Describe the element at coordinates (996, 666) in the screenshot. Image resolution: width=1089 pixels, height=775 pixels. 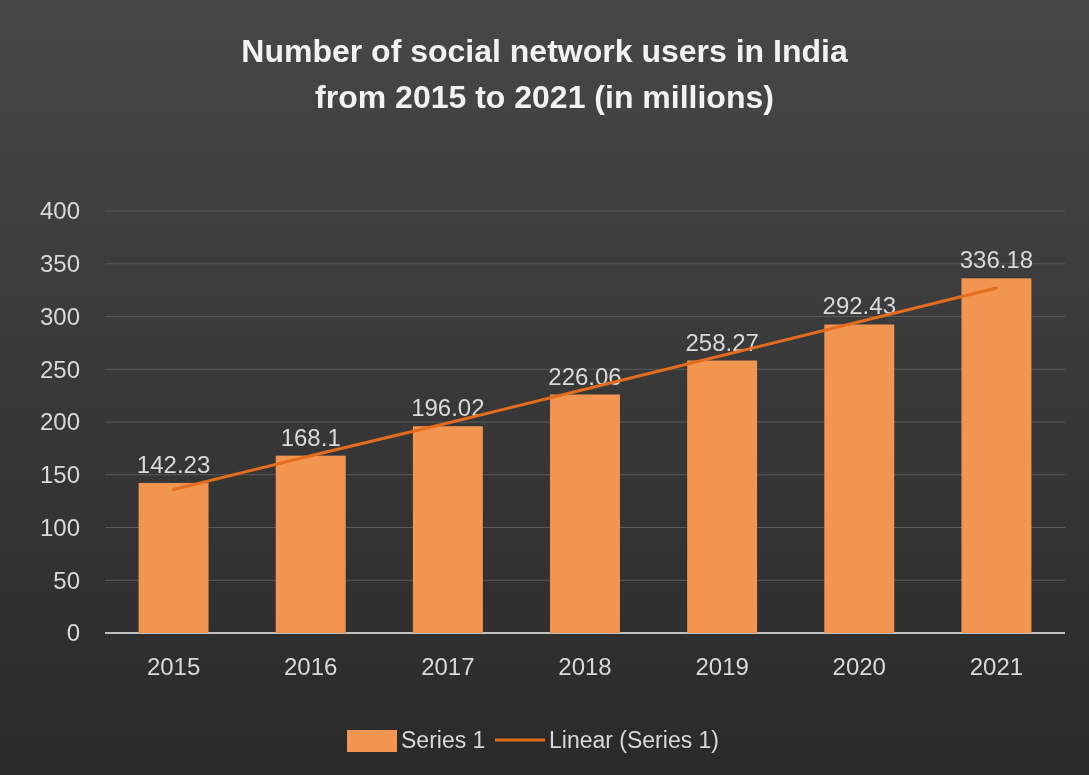
I see `x-tick-label: 2021` at that location.